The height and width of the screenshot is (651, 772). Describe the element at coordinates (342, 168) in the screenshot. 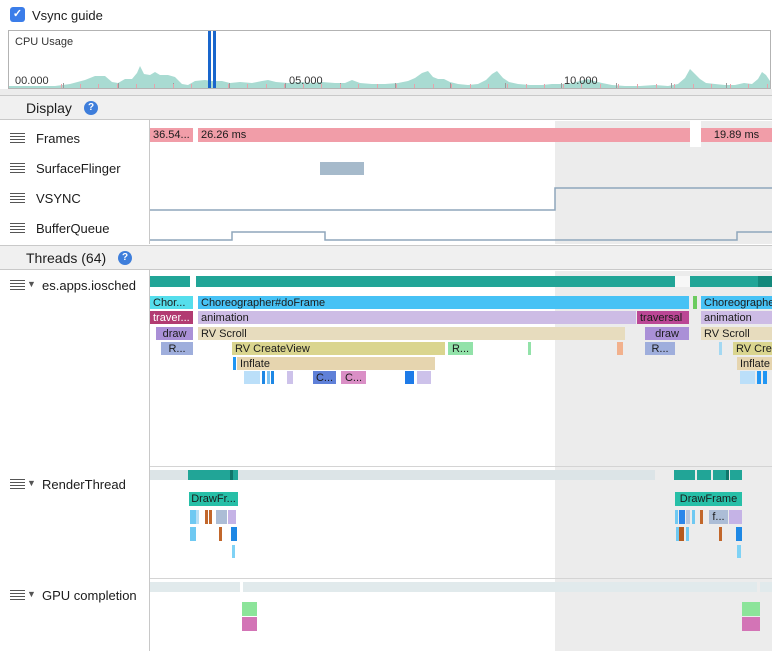

I see `surfaceflinger-span` at that location.